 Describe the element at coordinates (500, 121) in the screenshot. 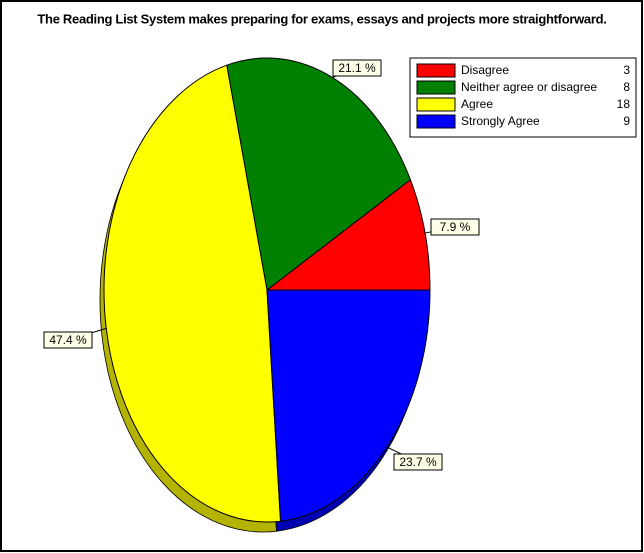

I see `legend-label: Strongly Agree` at that location.